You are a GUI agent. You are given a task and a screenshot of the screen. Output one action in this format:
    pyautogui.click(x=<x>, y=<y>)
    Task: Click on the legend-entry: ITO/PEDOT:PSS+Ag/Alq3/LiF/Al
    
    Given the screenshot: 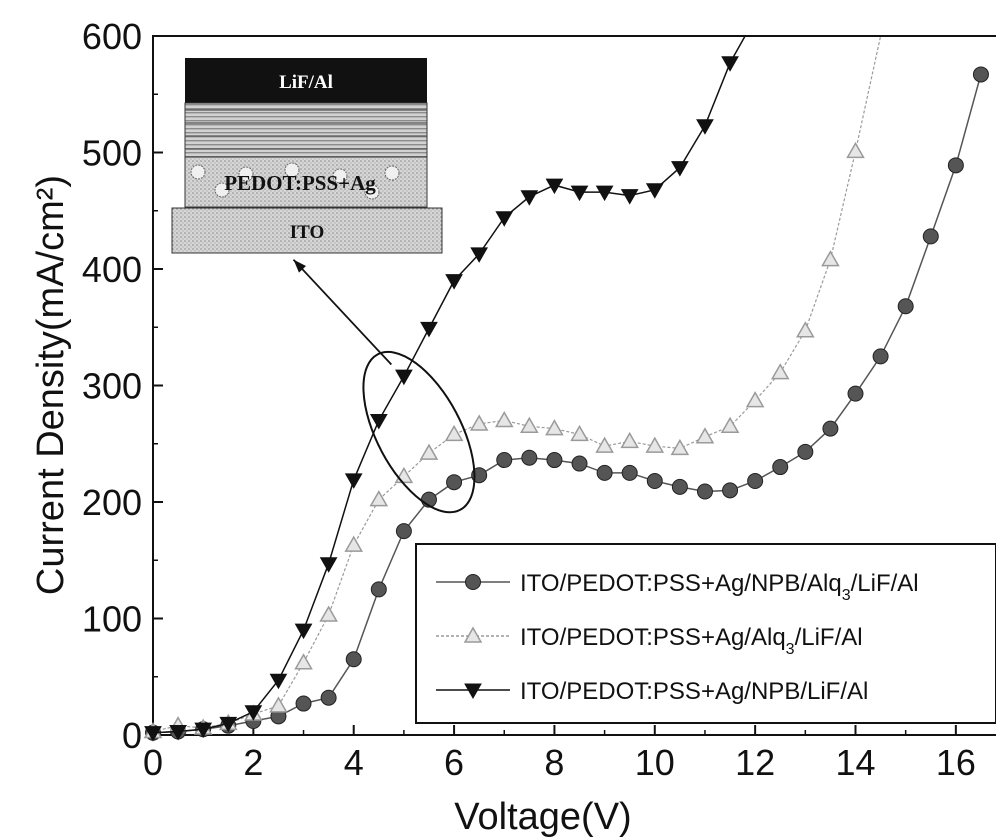 What is the action you would take?
    pyautogui.click(x=649, y=641)
    